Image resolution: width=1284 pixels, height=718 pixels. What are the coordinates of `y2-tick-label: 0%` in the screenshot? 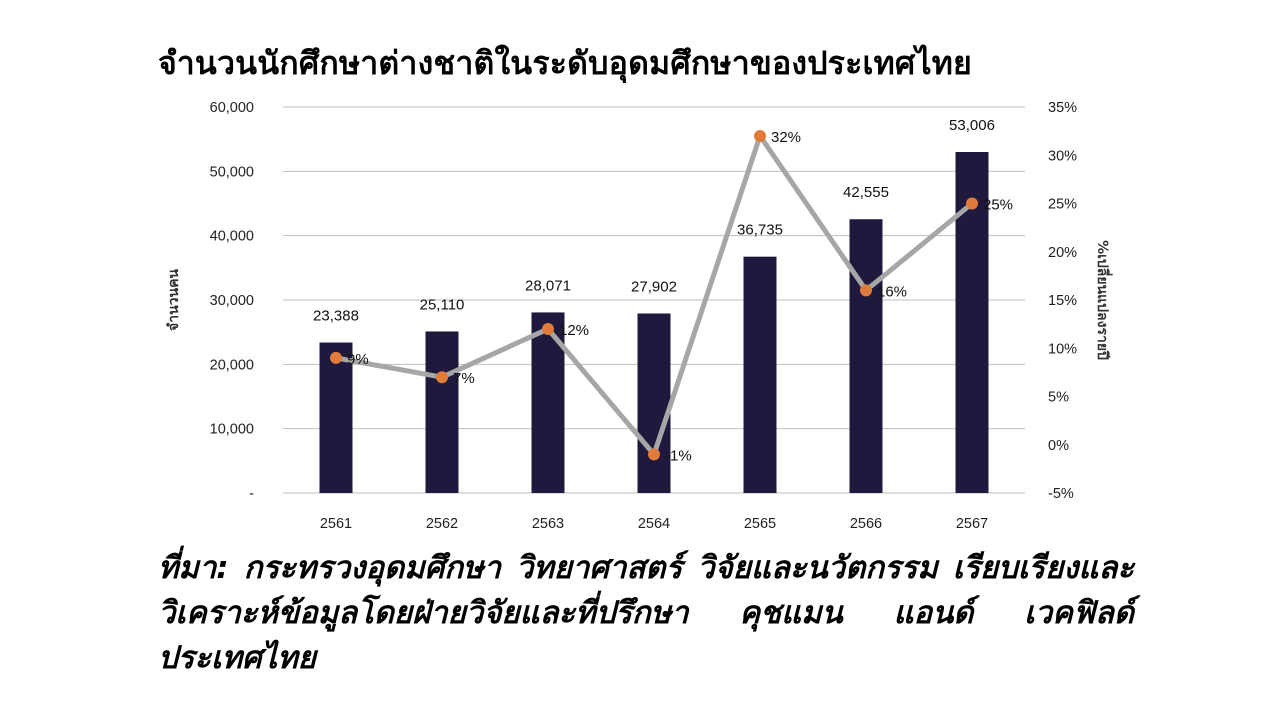 It's located at (1058, 446).